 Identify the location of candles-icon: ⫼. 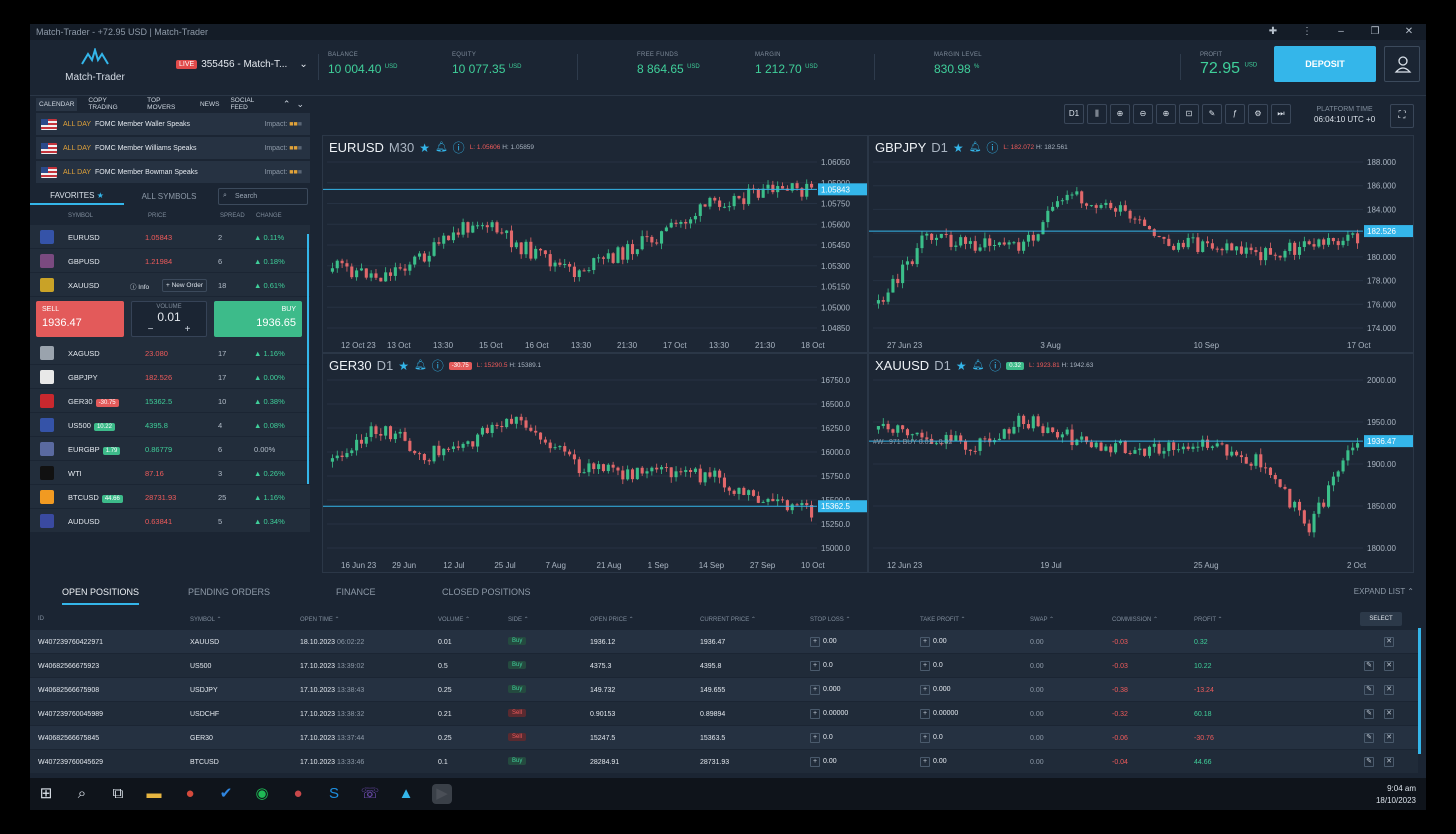
(1097, 114).